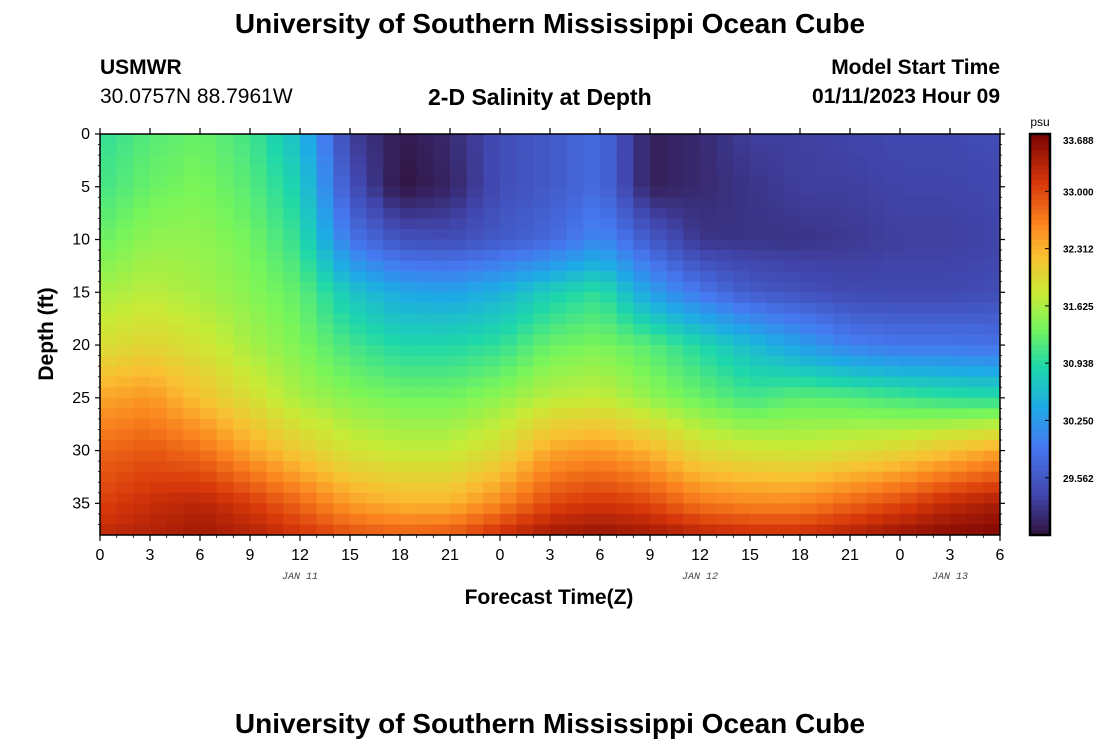  What do you see at coordinates (81, 451) in the screenshot?
I see `y-tick-label: 30` at bounding box center [81, 451].